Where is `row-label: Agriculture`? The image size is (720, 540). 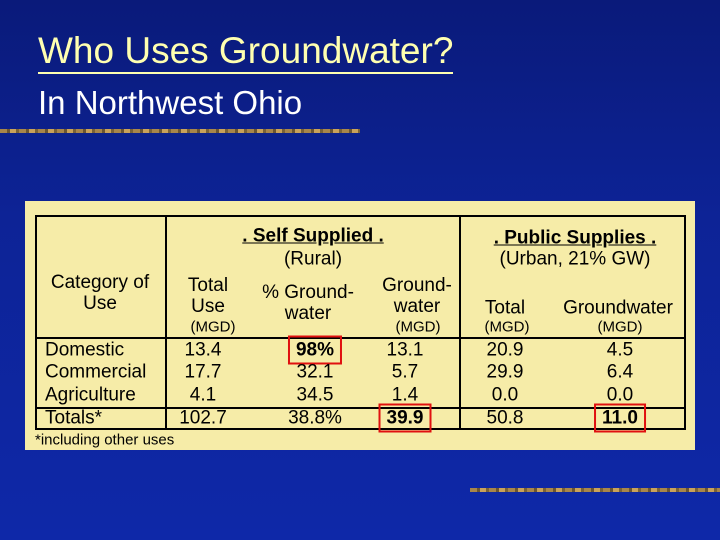 row-label: Agriculture is located at coordinates (90, 395).